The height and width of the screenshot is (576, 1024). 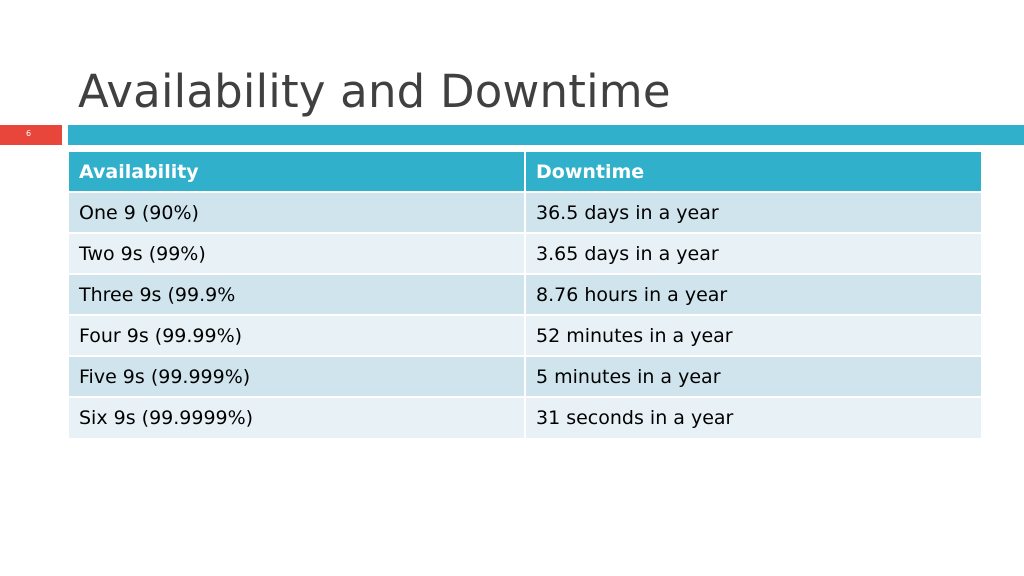 I want to click on downtime-cell: 36.5 days in a year, so click(x=752, y=212).